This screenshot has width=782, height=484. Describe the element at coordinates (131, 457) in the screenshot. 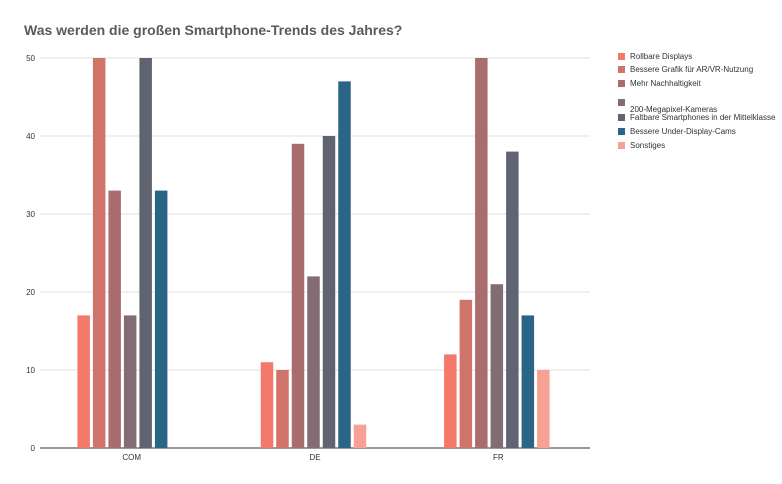

I see `x-category-label: COM` at that location.